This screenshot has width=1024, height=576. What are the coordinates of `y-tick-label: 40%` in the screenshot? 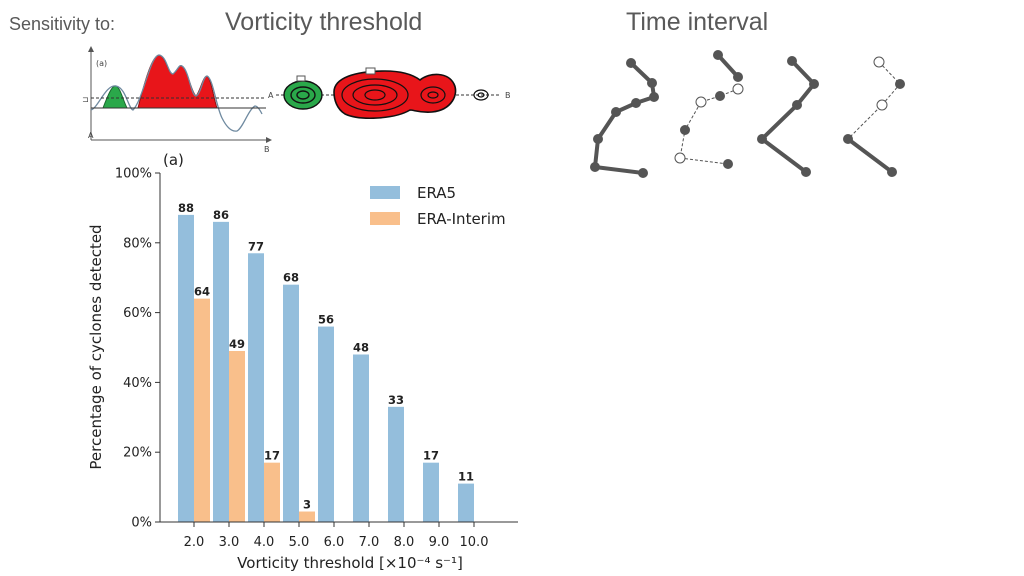 It's located at (137, 383).